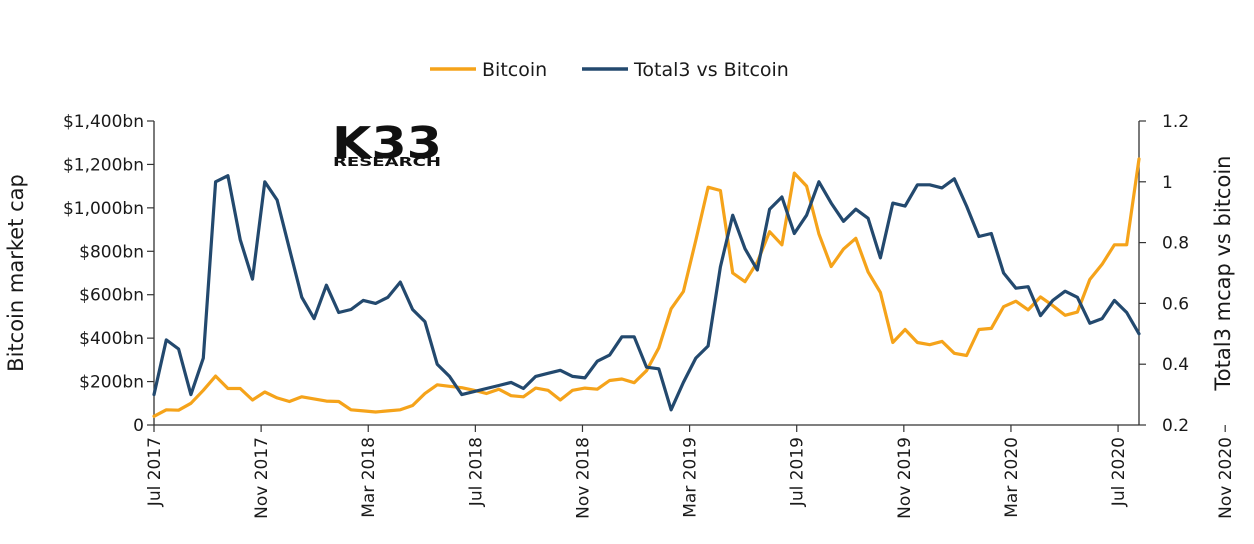 The width and height of the screenshot is (1254, 544). Describe the element at coordinates (138, 426) in the screenshot. I see `left-tick-label: 0` at that location.